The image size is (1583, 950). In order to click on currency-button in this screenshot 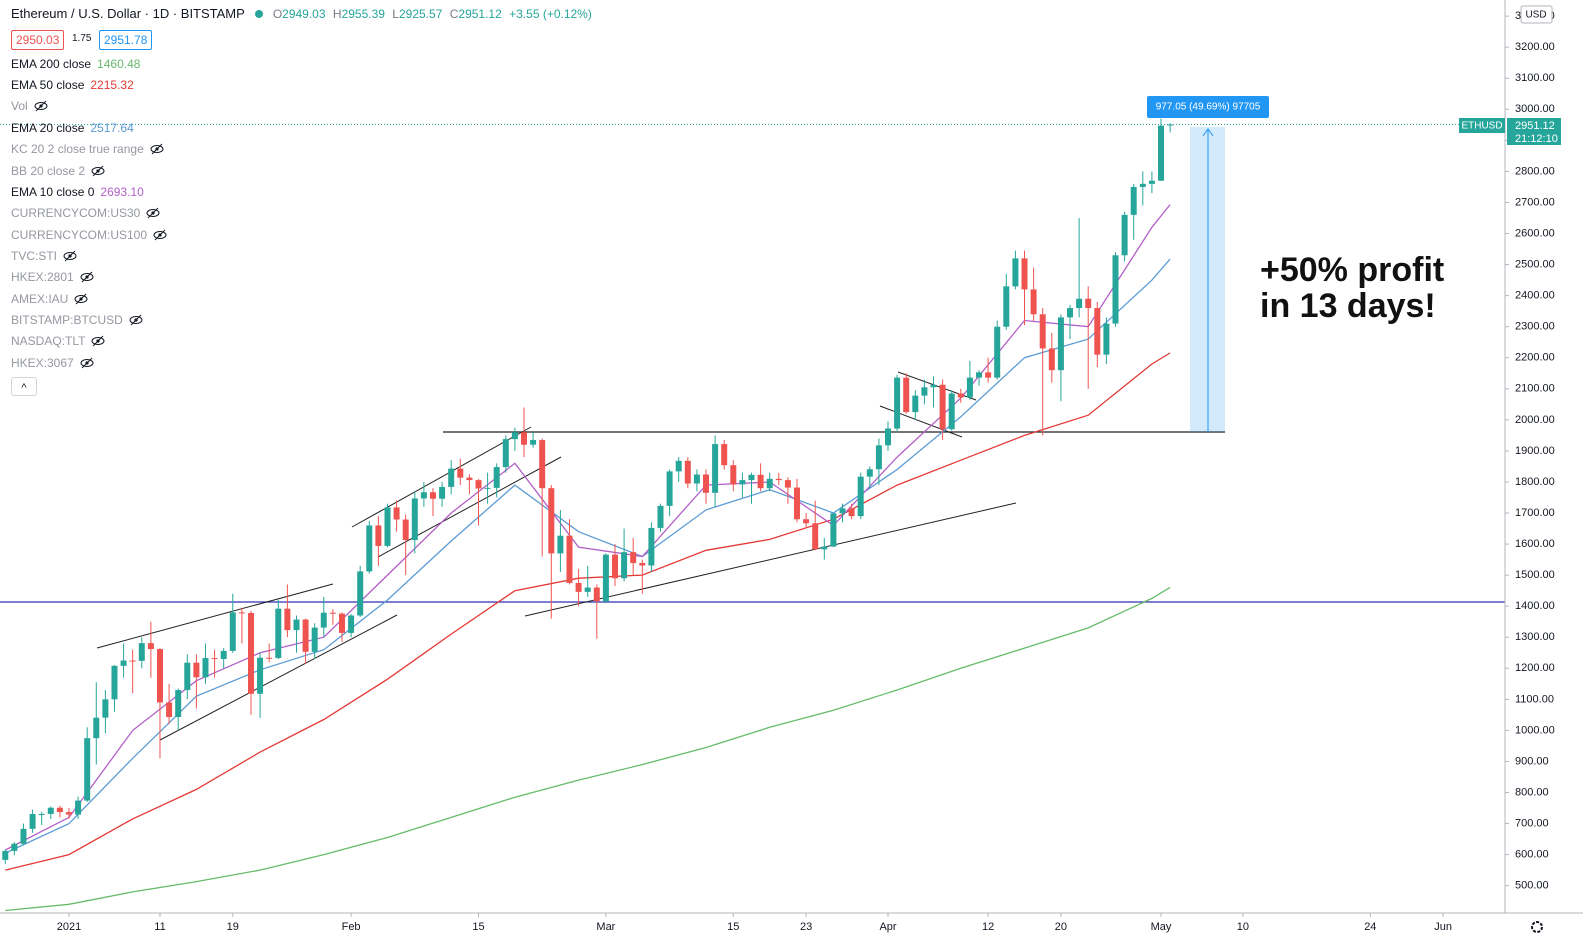, I will do `click(1536, 14)`.